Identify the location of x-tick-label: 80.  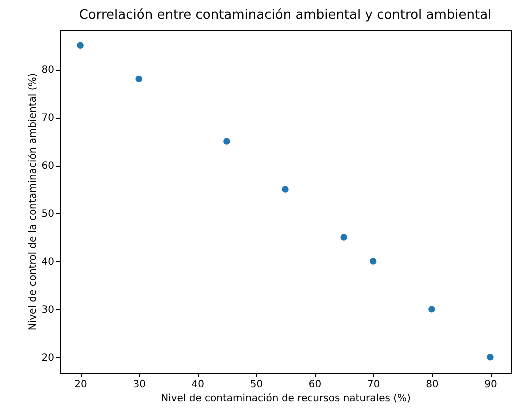
(432, 385).